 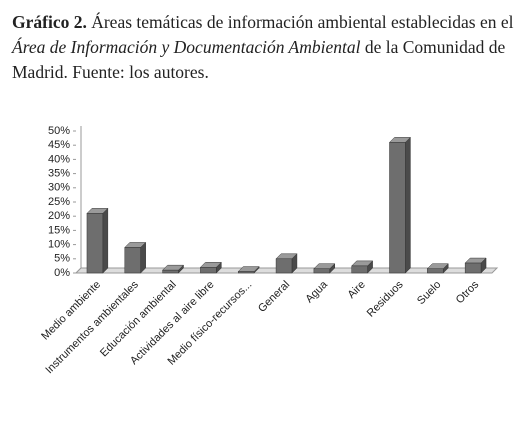 What do you see at coordinates (429, 293) in the screenshot?
I see `x-tick-label: Suelo` at bounding box center [429, 293].